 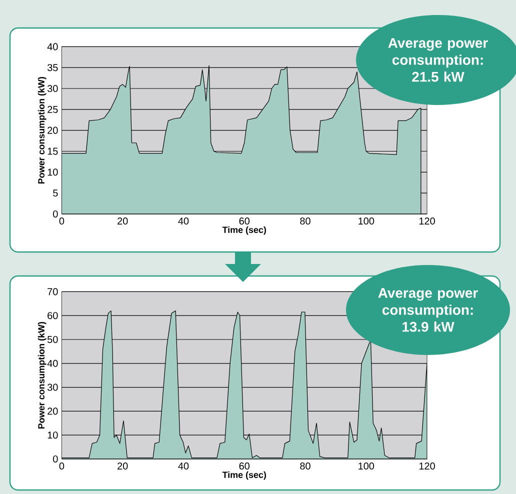 I want to click on y-tick-label: 50, so click(x=53, y=340).